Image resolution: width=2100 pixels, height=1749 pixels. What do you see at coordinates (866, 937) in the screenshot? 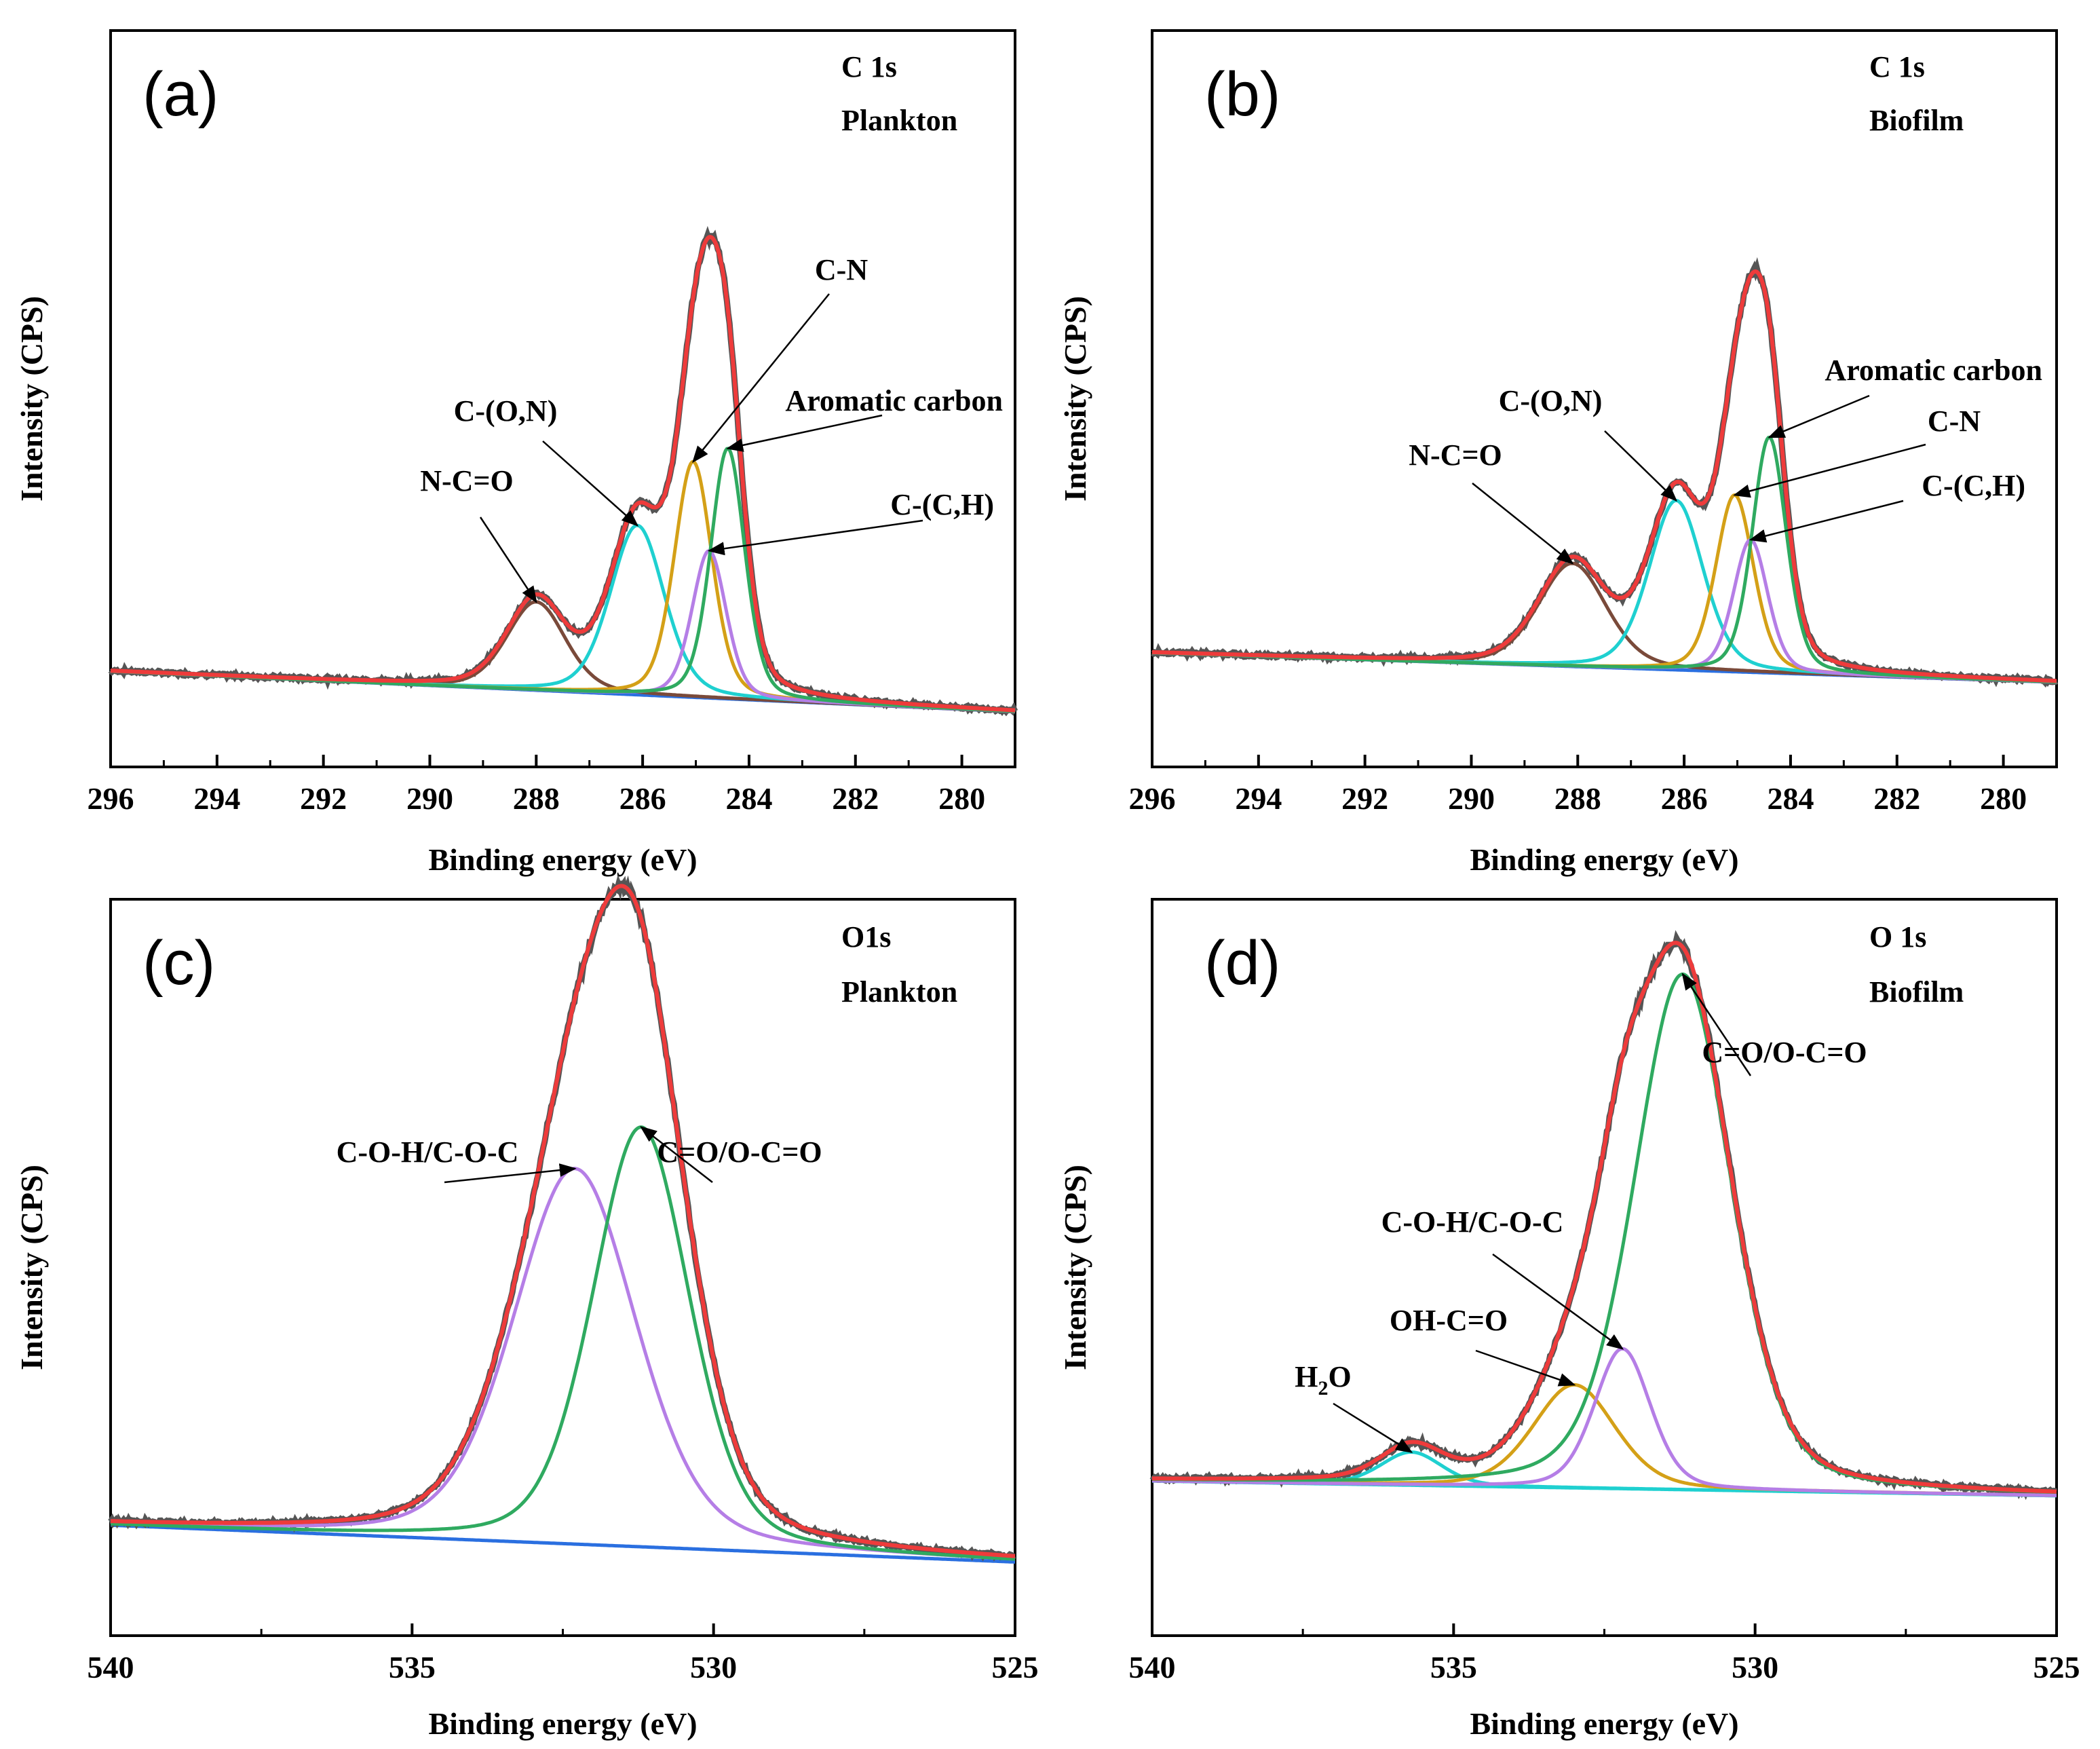
I see `corner-text: O1s` at bounding box center [866, 937].